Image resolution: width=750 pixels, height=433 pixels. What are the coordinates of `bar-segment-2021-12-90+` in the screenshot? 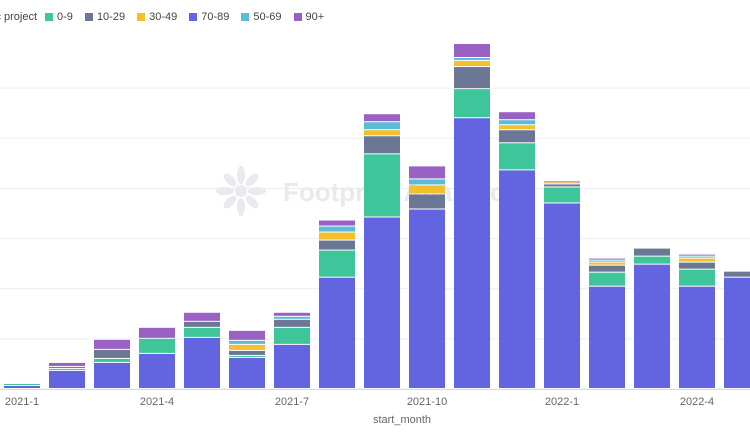 It's located at (517, 116).